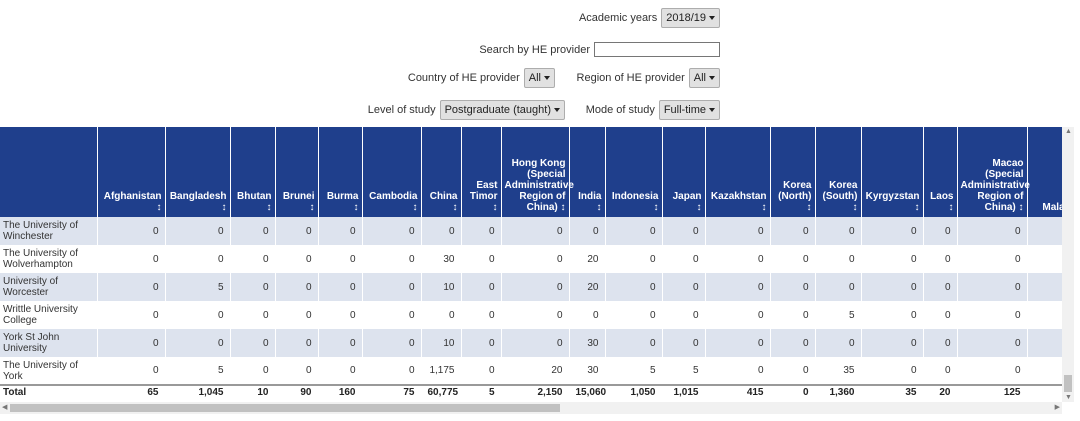  What do you see at coordinates (1068, 264) in the screenshot?
I see `vertical-scrollbar: ▲ ▼` at bounding box center [1068, 264].